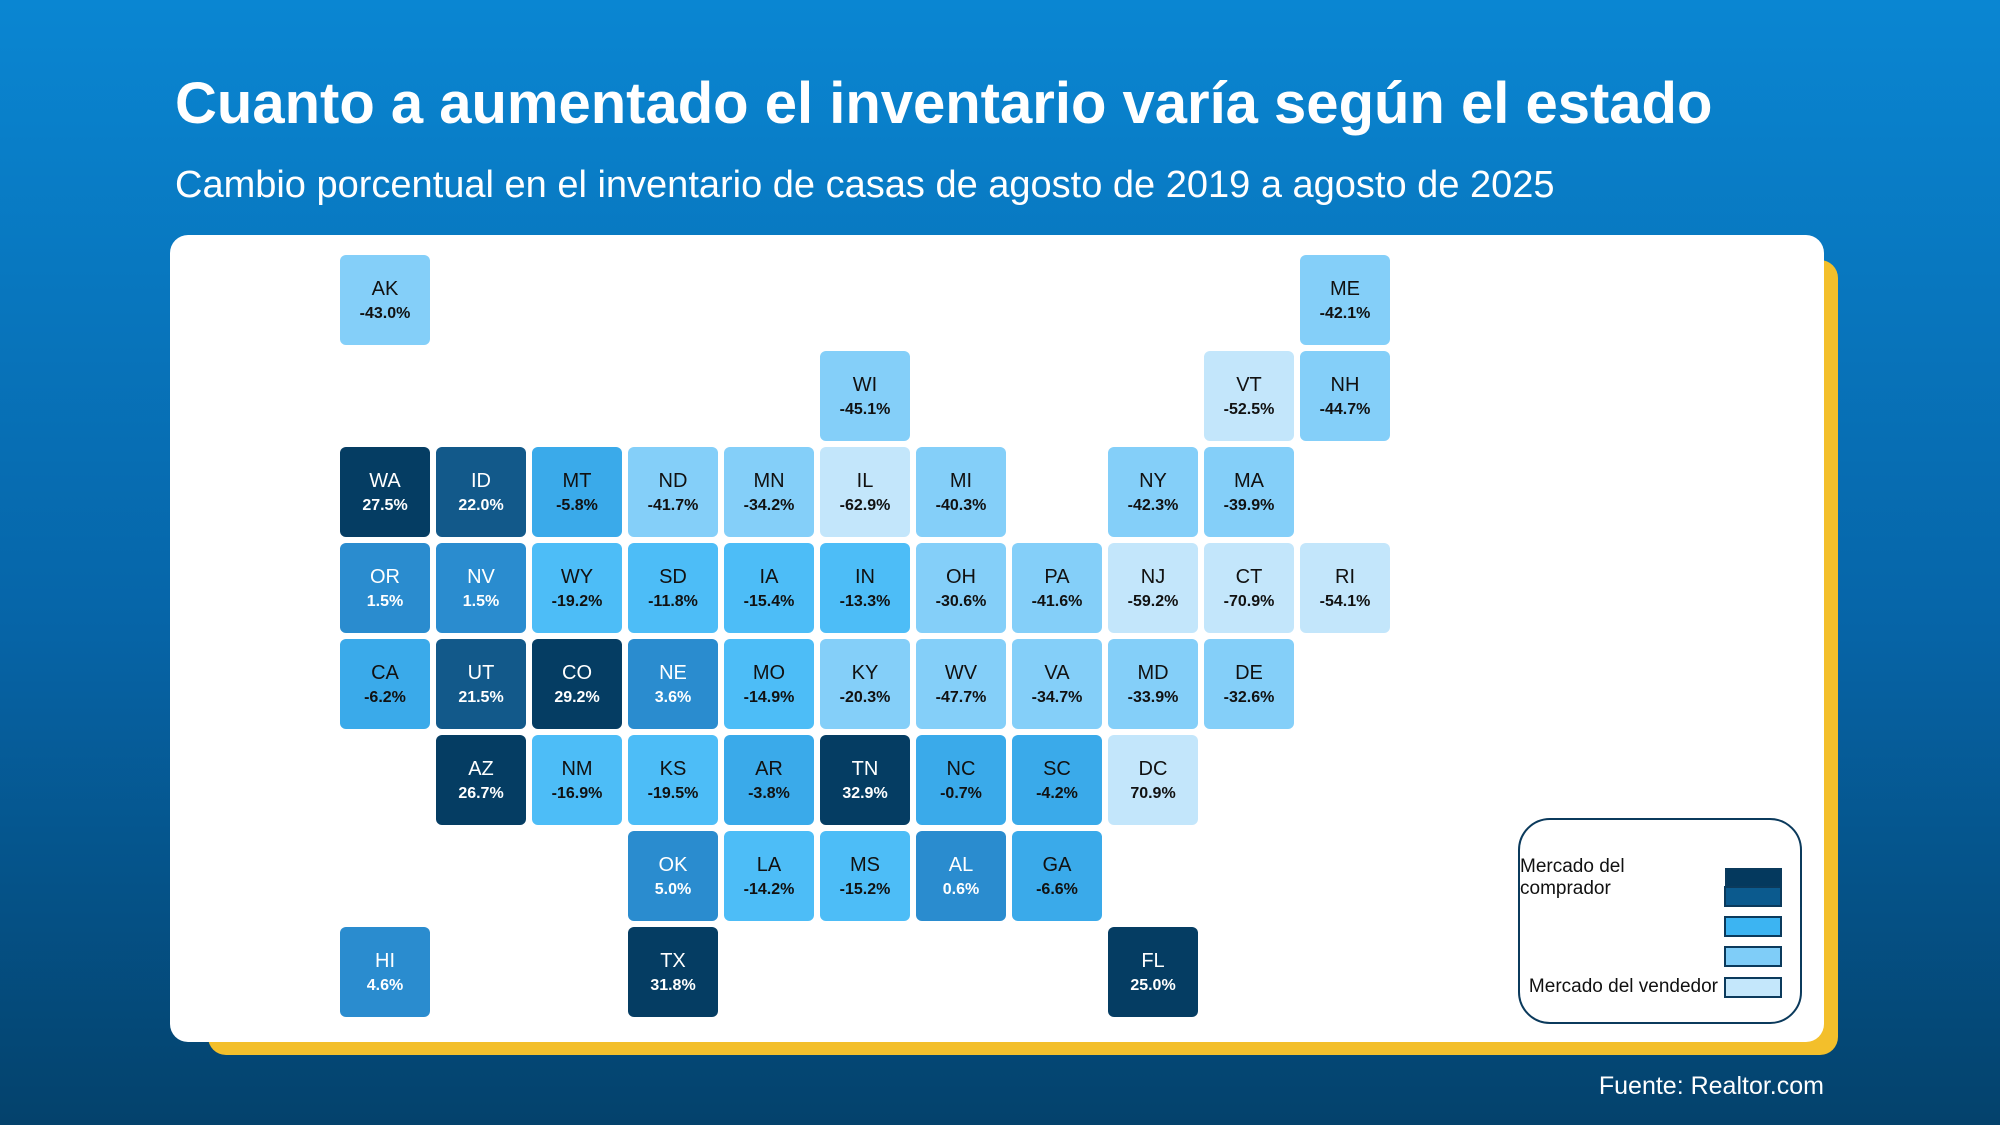 The width and height of the screenshot is (2000, 1125). What do you see at coordinates (673, 672) in the screenshot?
I see `state-abbr: NE` at bounding box center [673, 672].